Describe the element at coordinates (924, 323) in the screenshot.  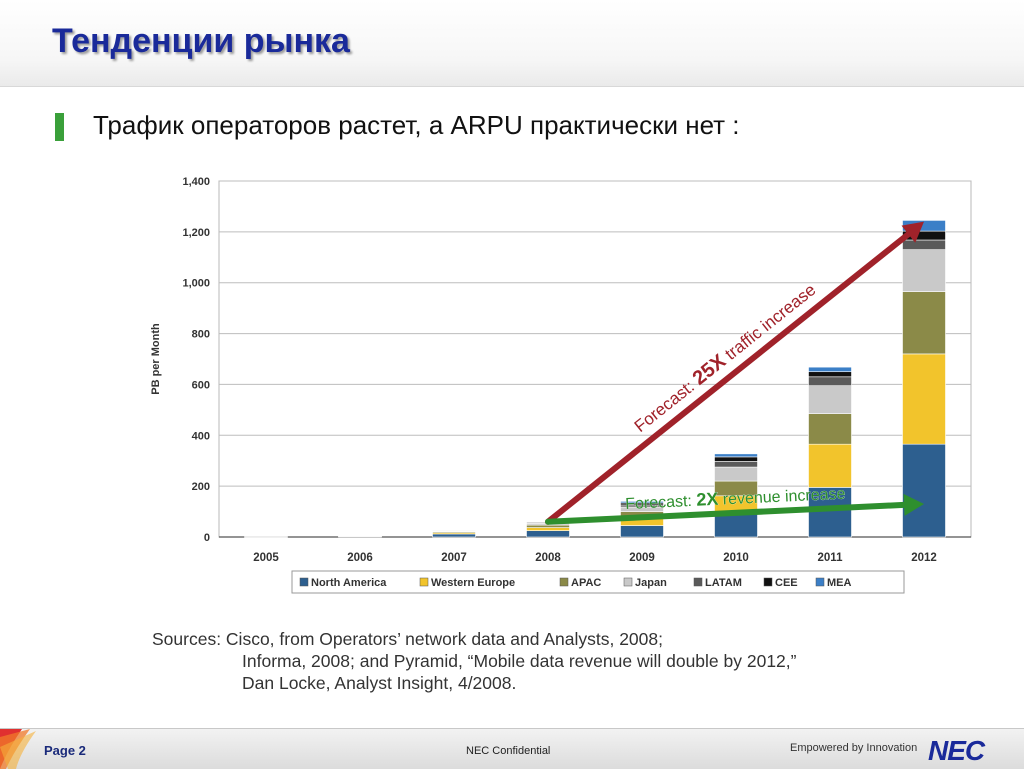
I see `bar-2012-apac` at that location.